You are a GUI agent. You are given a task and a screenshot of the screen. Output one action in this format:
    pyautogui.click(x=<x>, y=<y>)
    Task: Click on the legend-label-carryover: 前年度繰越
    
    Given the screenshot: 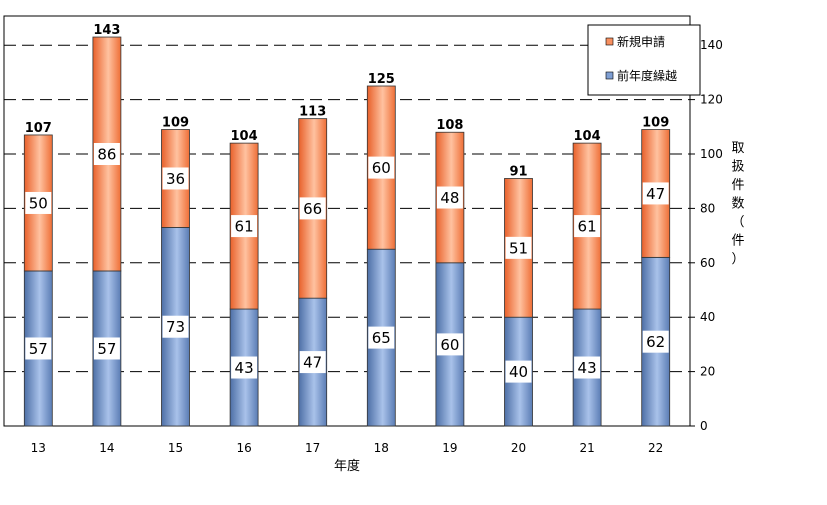 What is the action you would take?
    pyautogui.click(x=647, y=75)
    